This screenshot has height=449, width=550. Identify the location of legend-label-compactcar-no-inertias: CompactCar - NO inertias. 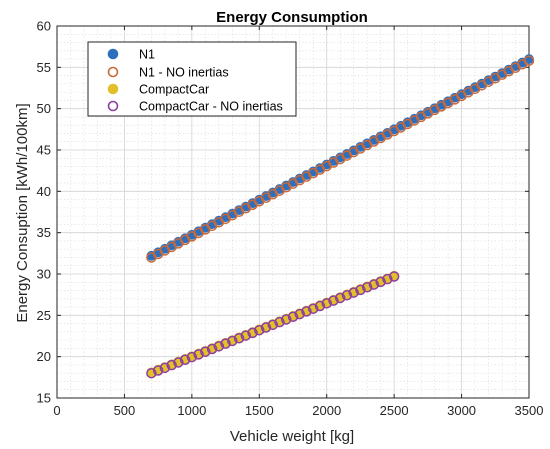
(211, 107).